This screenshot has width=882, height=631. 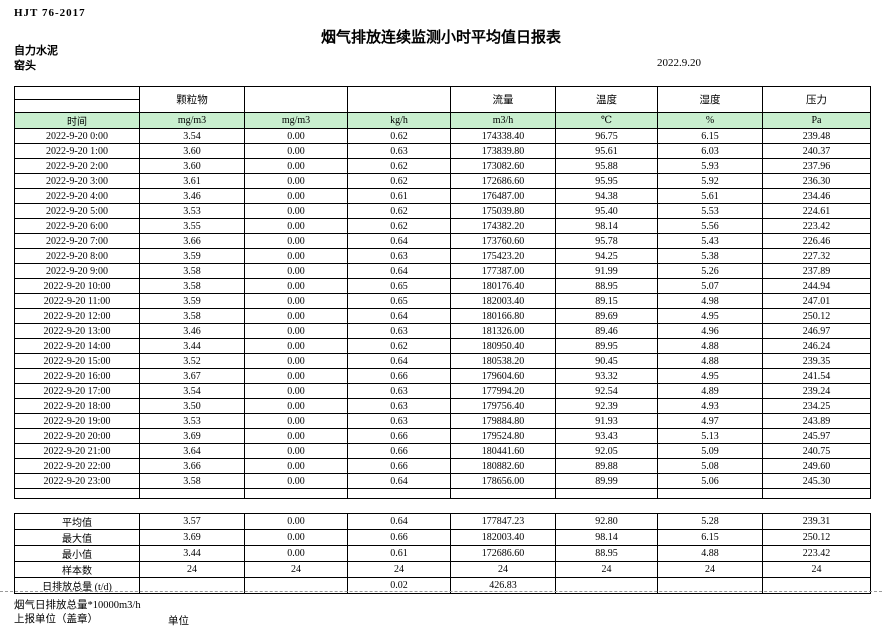 I want to click on value-cell: 250.12, so click(x=816, y=316).